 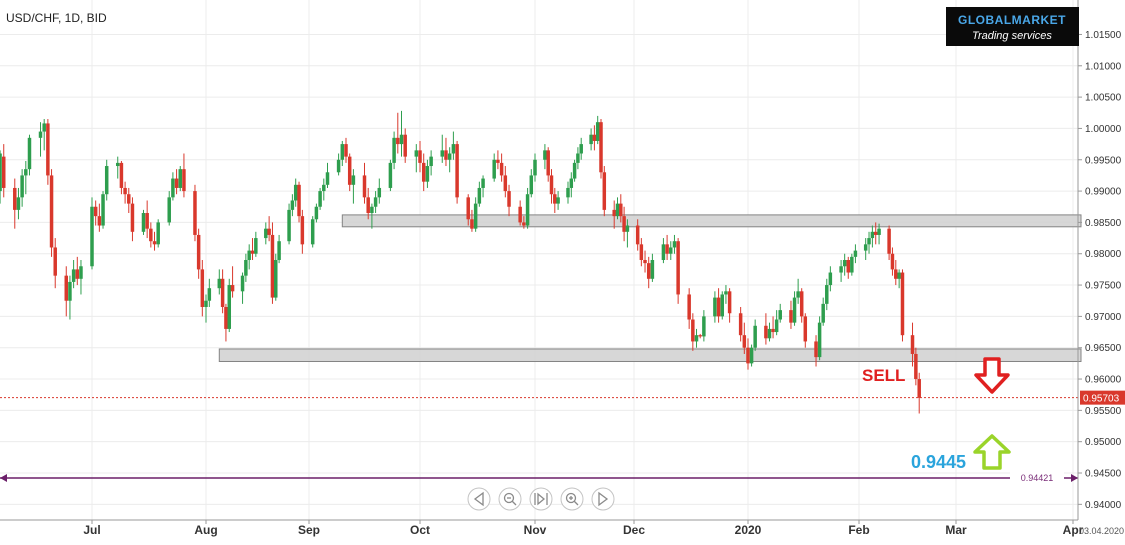 What do you see at coordinates (1103, 380) in the screenshot?
I see `y-tick-label: 0.96000` at bounding box center [1103, 380].